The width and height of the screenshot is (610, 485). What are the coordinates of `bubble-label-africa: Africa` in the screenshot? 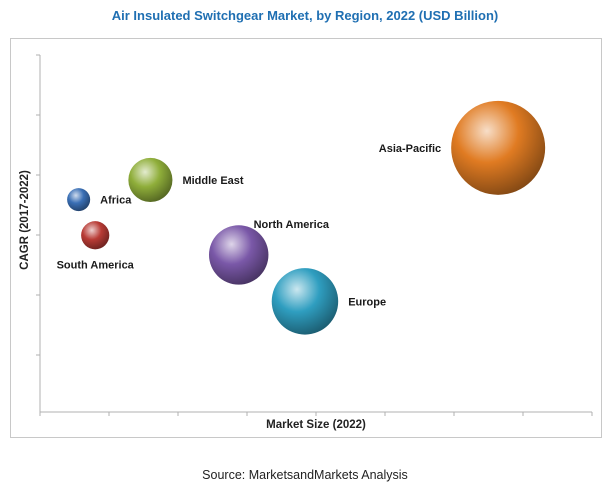 It's located at (116, 201).